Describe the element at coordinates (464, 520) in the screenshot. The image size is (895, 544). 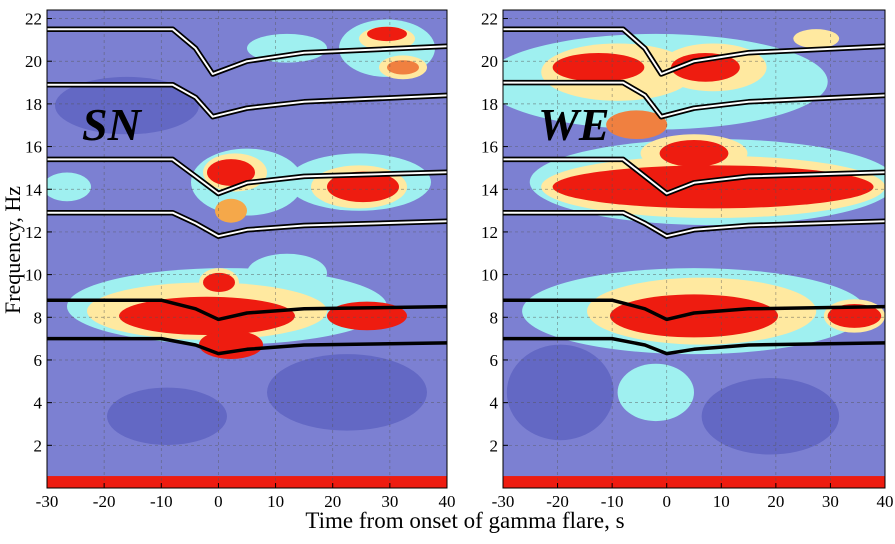
I see `x-axis-label: Time from onset of gamma flare, s` at that location.